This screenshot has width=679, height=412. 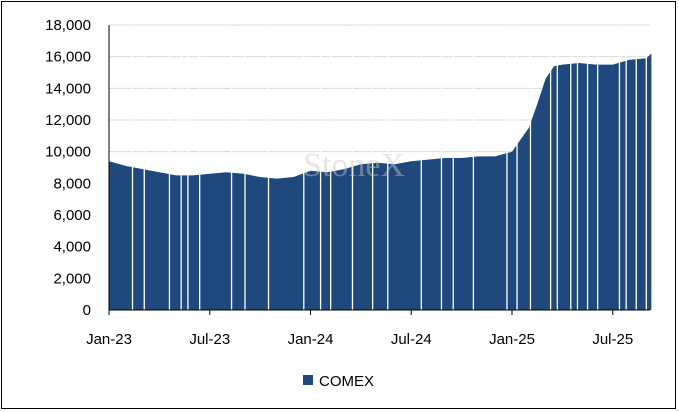 I want to click on legend: COMEX, so click(x=338, y=381).